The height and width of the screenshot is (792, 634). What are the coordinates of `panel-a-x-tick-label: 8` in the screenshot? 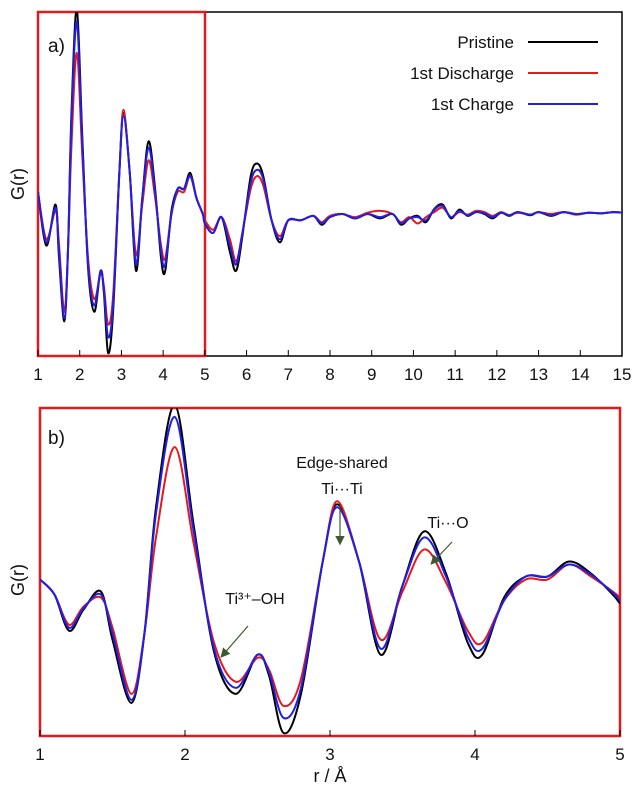 It's located at (329, 374).